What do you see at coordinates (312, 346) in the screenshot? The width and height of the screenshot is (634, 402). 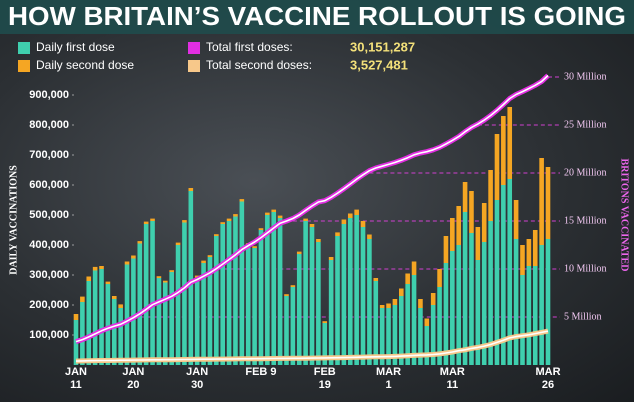 I see `line` at bounding box center [312, 346].